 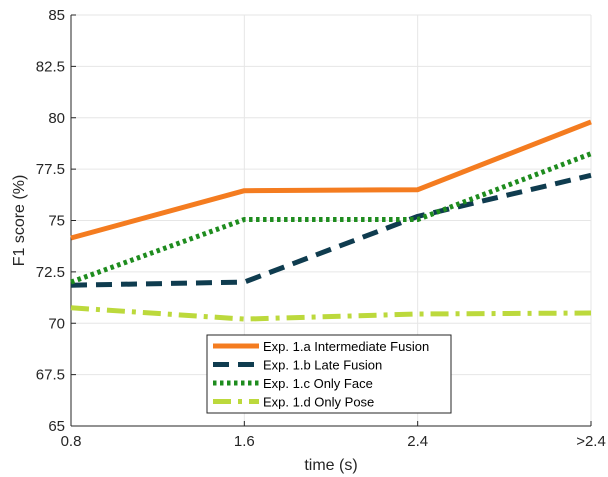 I want to click on y-tick-label: 77.5, so click(x=50, y=169).